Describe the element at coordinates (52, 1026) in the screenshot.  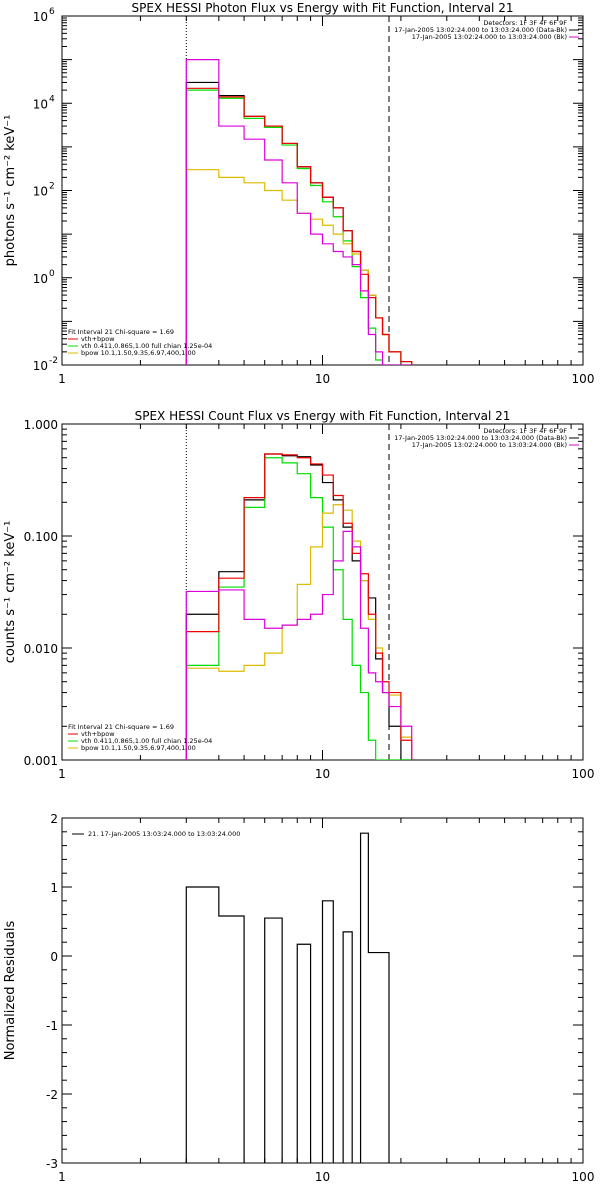
I see `y-tick-label: -1` at that location.